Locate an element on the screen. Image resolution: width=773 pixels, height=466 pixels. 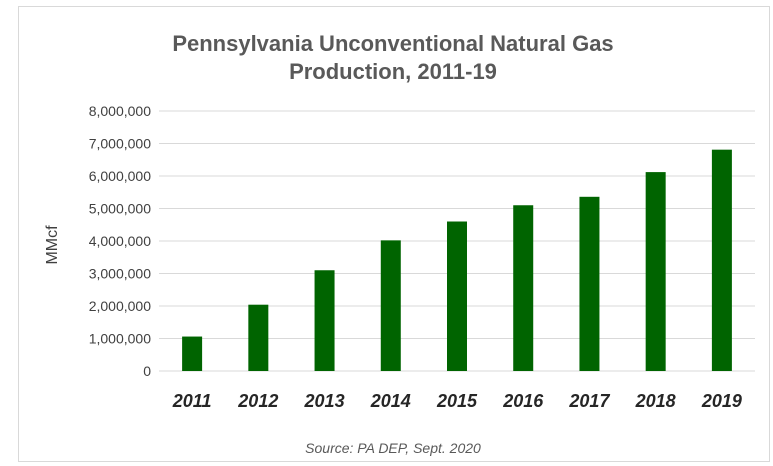
y-tick-label: 4,000,000 is located at coordinates (120, 241).